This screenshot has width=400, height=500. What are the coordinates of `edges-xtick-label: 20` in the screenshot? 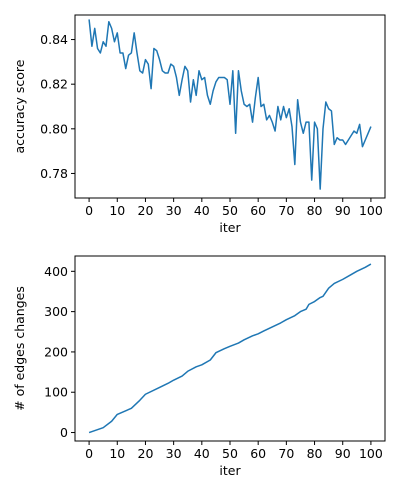 It's located at (146, 453).